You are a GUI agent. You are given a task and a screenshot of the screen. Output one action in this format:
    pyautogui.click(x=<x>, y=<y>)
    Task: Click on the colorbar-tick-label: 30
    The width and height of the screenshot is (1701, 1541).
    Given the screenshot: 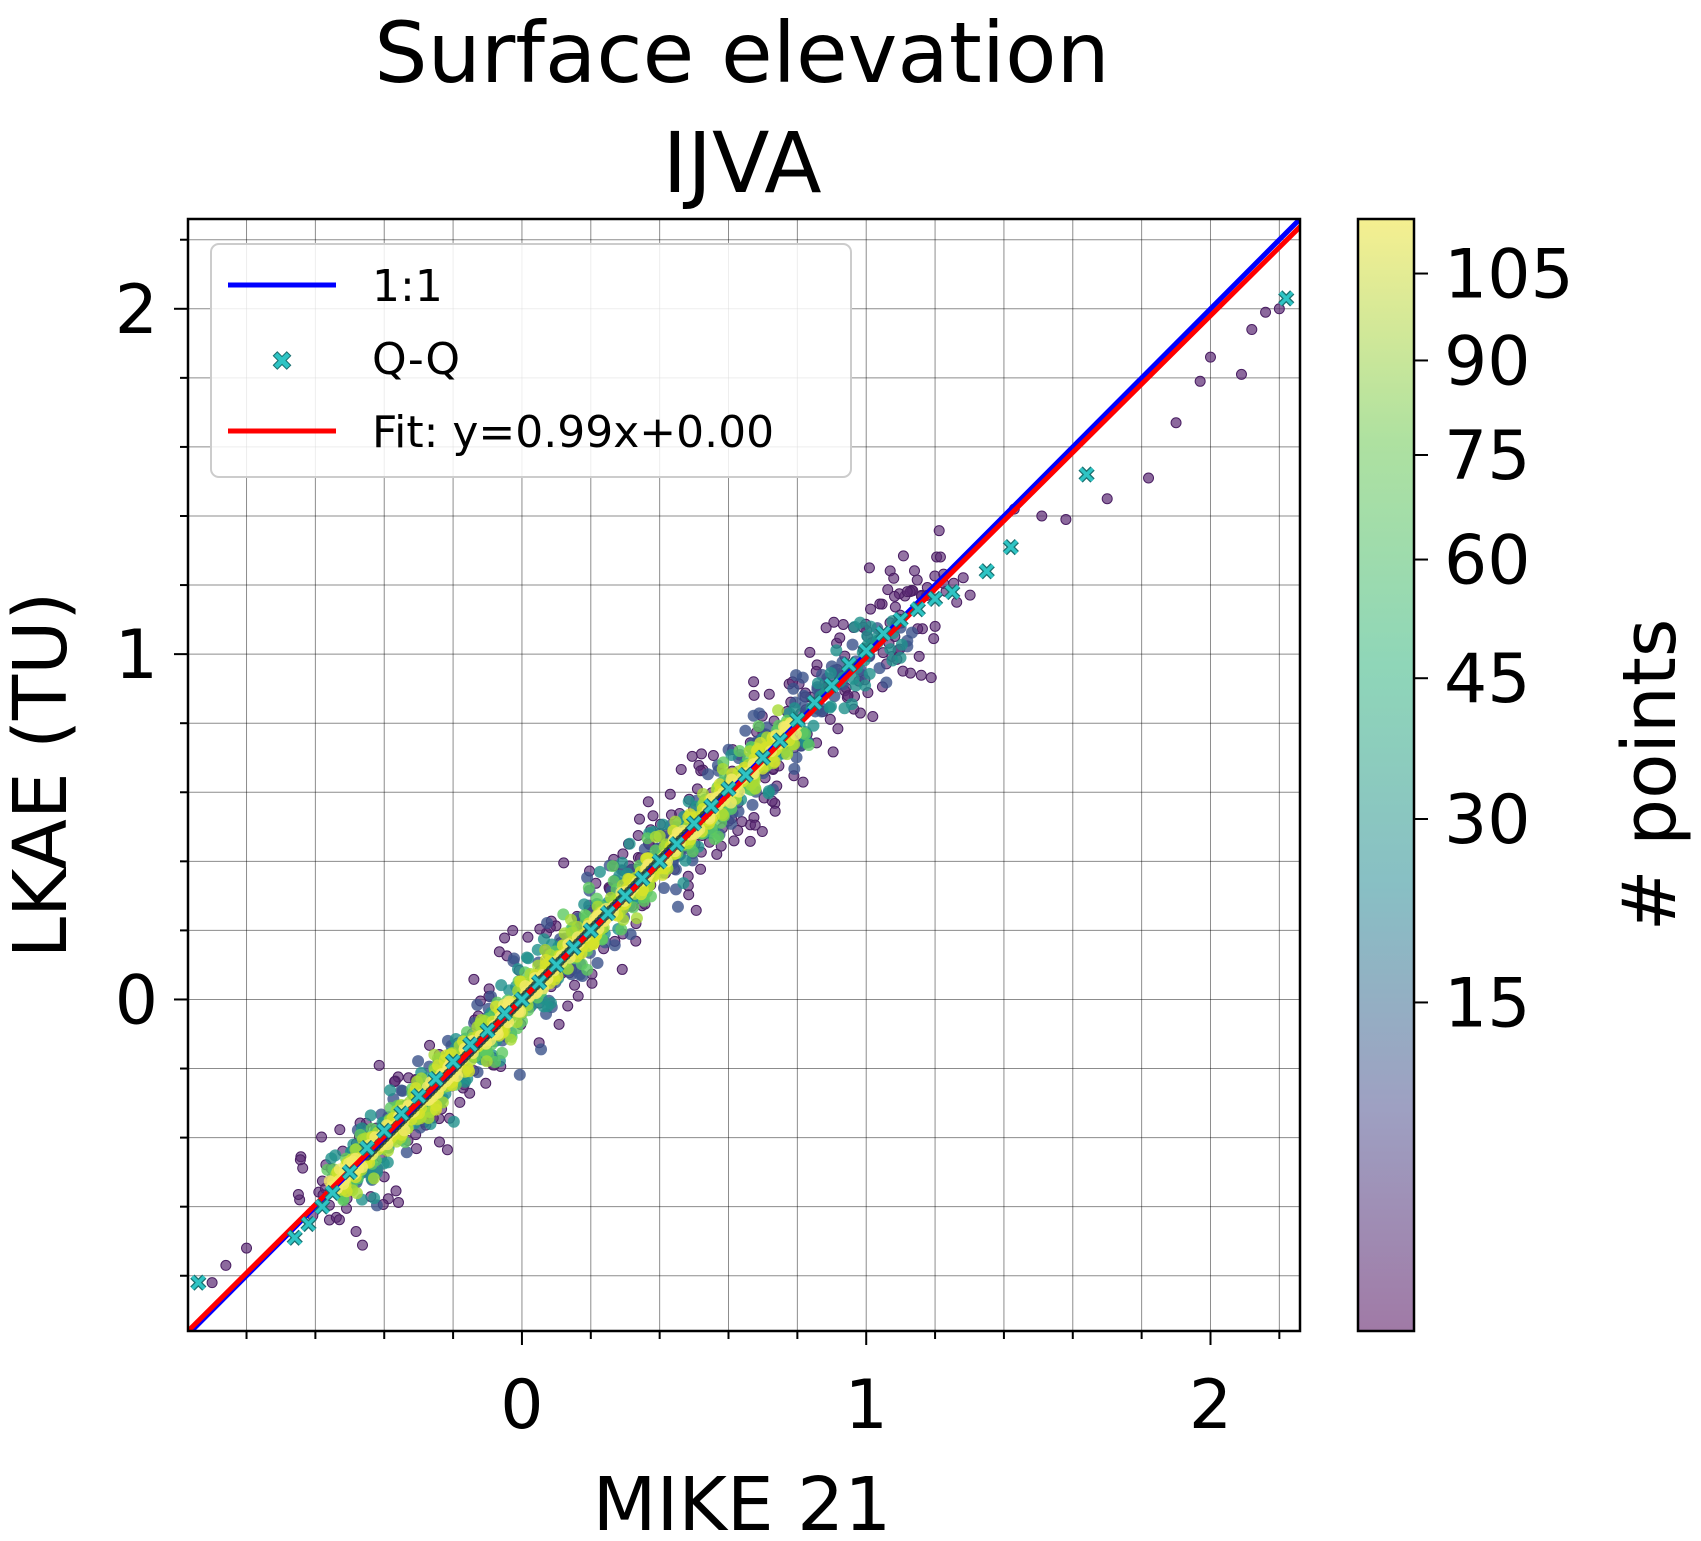 What is the action you would take?
    pyautogui.click(x=1487, y=820)
    